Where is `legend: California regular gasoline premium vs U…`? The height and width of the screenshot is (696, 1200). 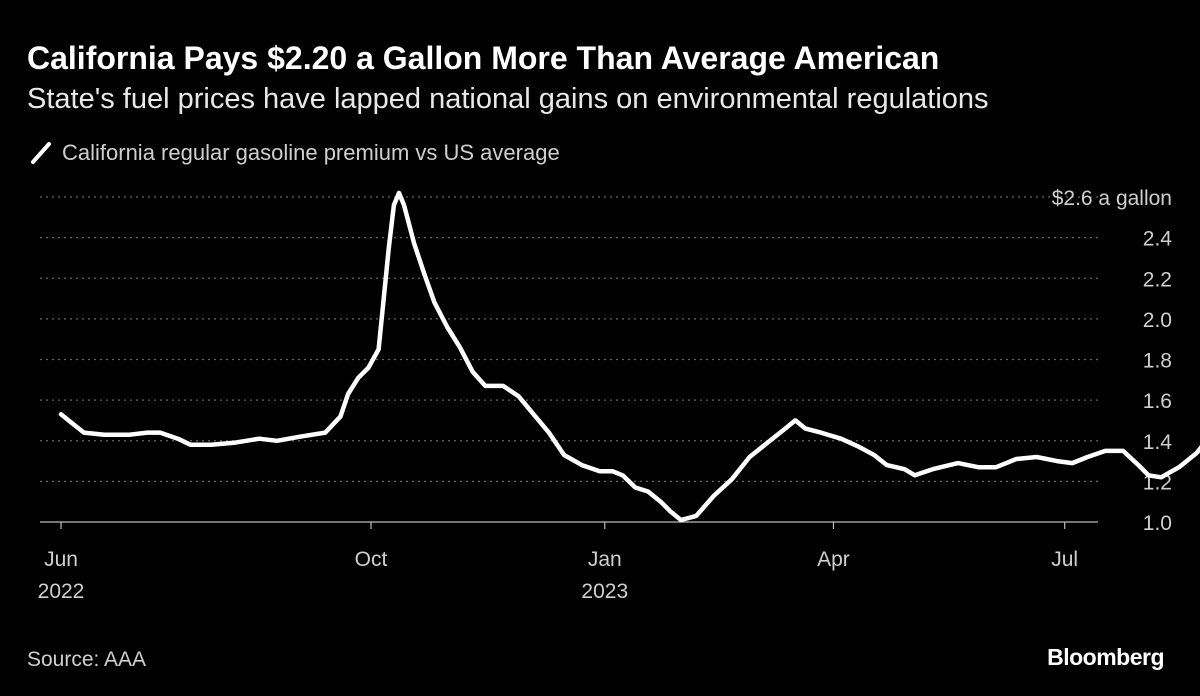 legend: California regular gasoline premium vs U… is located at coordinates (295, 153).